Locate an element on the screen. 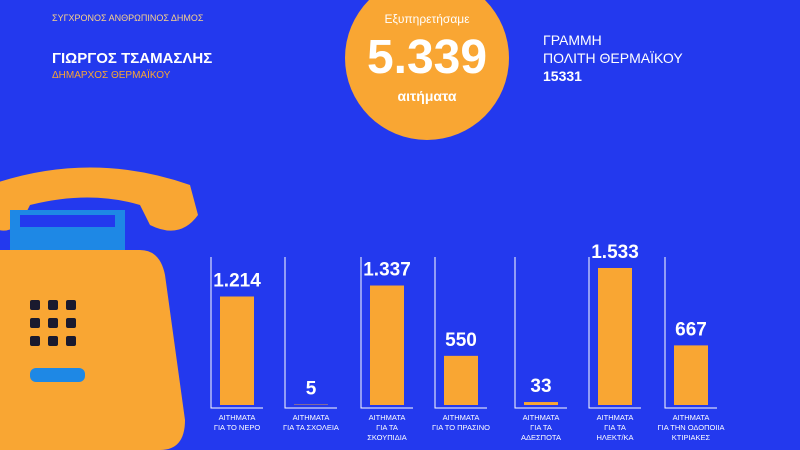 This screenshot has height=450, width=800. hotline-number: 15331 is located at coordinates (562, 76).